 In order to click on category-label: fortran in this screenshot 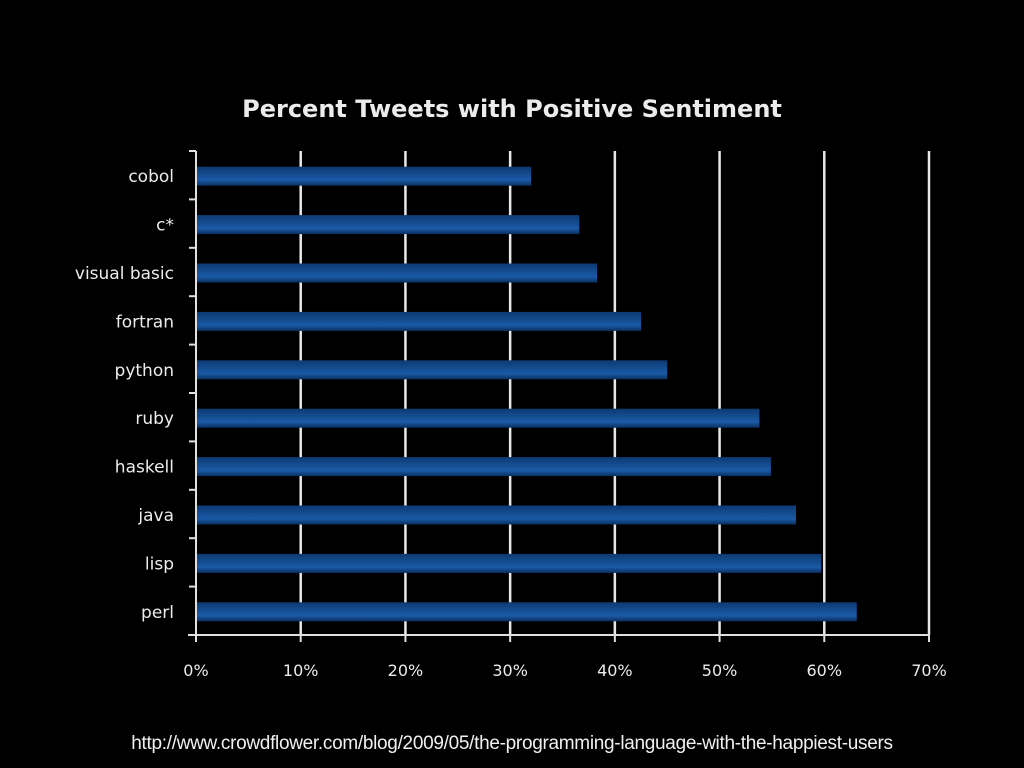, I will do `click(145, 322)`.